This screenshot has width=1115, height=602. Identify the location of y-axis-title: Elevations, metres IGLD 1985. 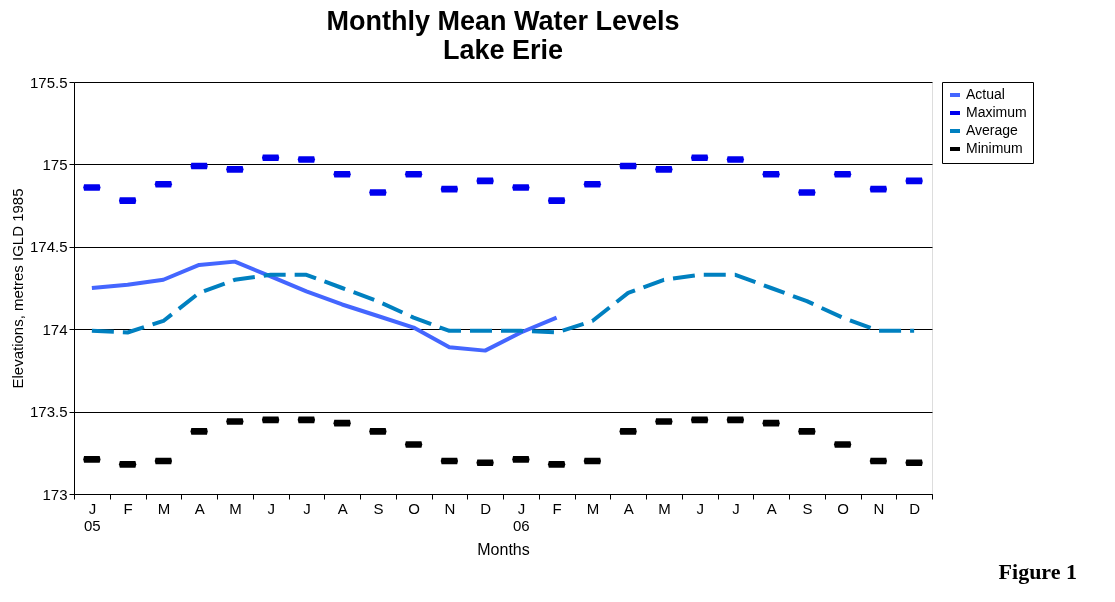
(17, 288).